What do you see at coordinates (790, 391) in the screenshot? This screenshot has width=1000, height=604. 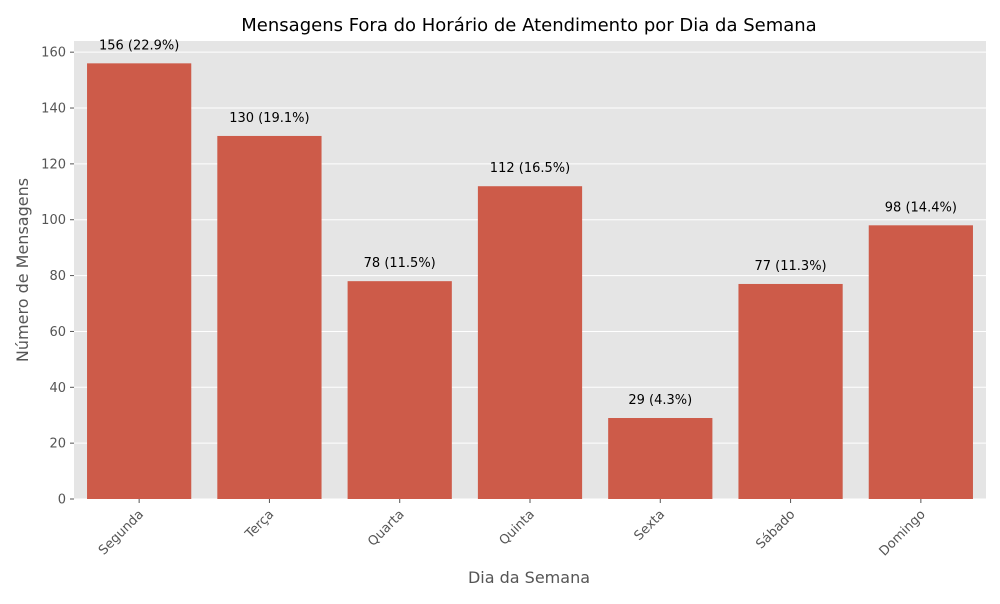 I see `bar-sábado` at bounding box center [790, 391].